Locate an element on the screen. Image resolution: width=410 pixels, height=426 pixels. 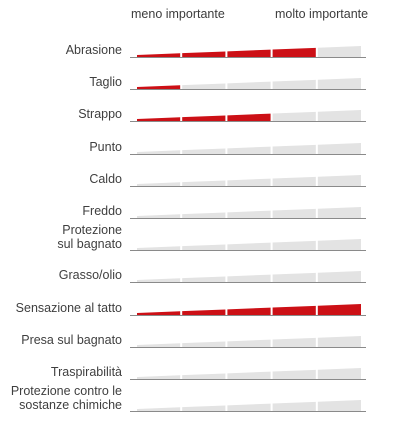
rating-row: Caldo is located at coordinates (205, 174).